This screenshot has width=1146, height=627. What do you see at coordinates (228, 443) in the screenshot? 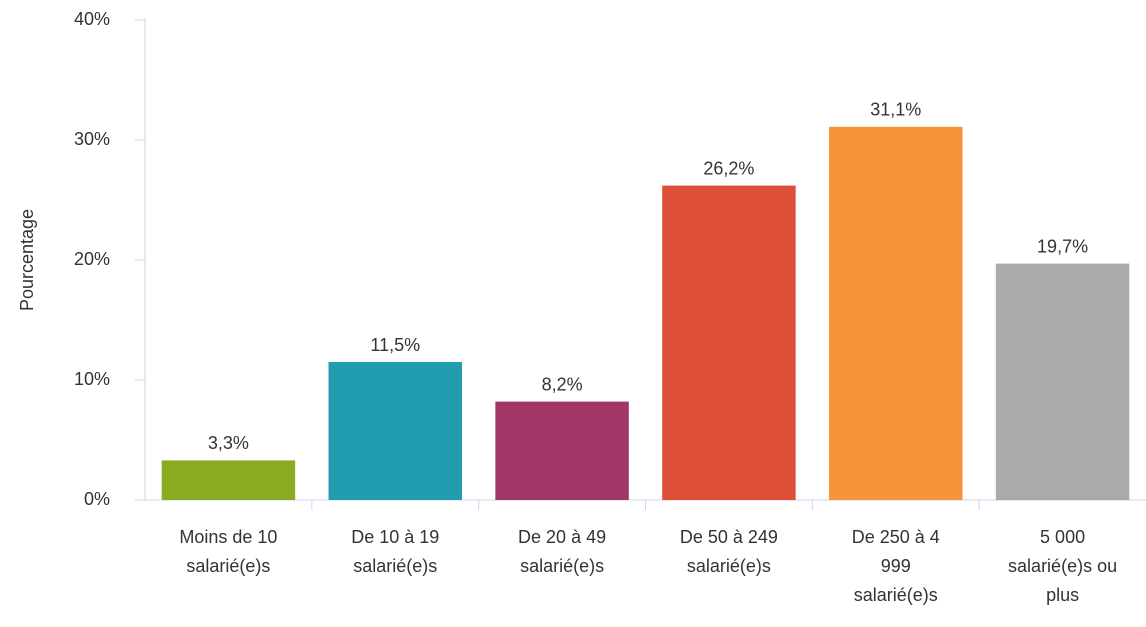
I see `data-label: 3,3%` at bounding box center [228, 443].